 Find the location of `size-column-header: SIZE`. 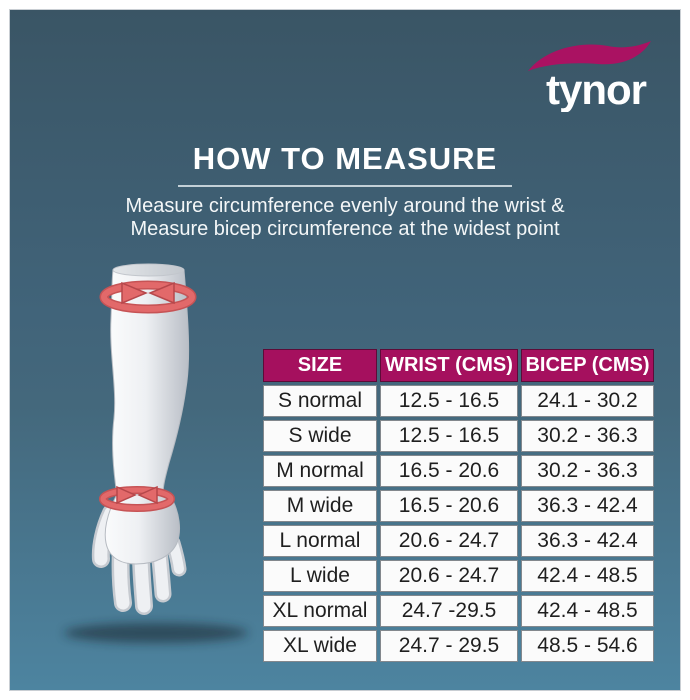

size-column-header: SIZE is located at coordinates (320, 365).